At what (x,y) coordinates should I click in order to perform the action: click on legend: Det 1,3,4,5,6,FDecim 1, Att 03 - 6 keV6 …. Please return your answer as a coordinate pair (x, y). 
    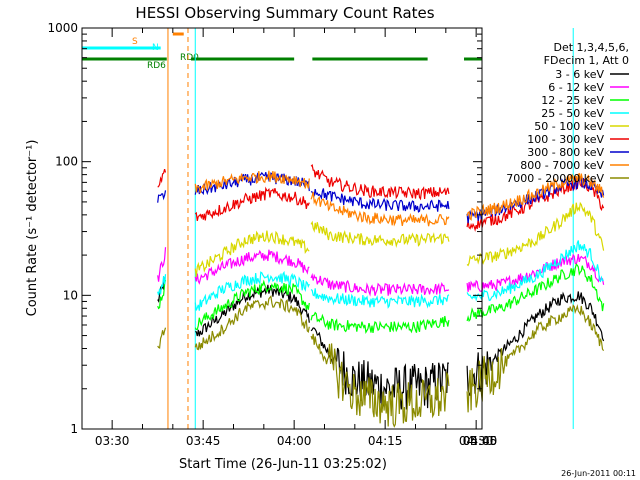
    Looking at the image, I should click on (567, 113).